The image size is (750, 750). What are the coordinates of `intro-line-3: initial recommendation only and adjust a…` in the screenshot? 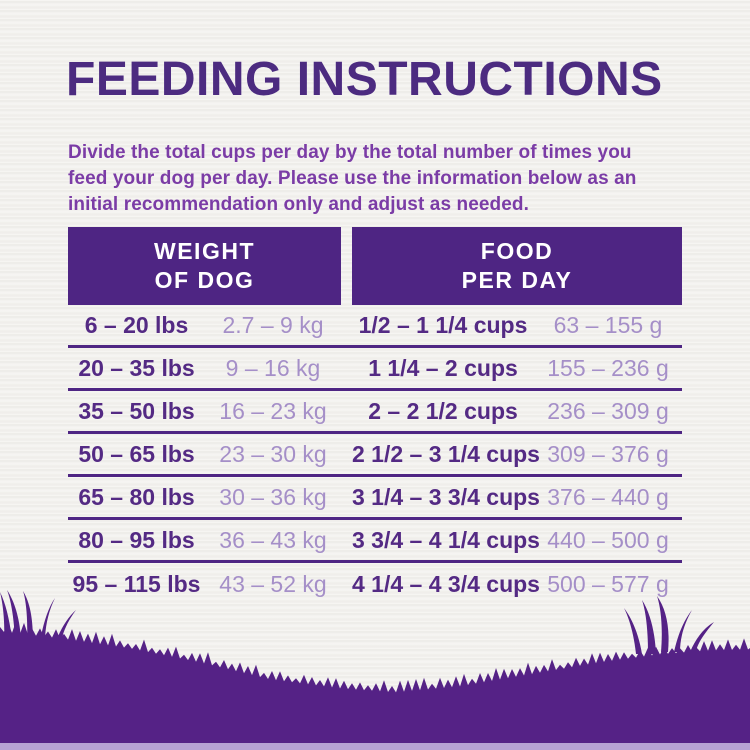 It's located at (298, 204).